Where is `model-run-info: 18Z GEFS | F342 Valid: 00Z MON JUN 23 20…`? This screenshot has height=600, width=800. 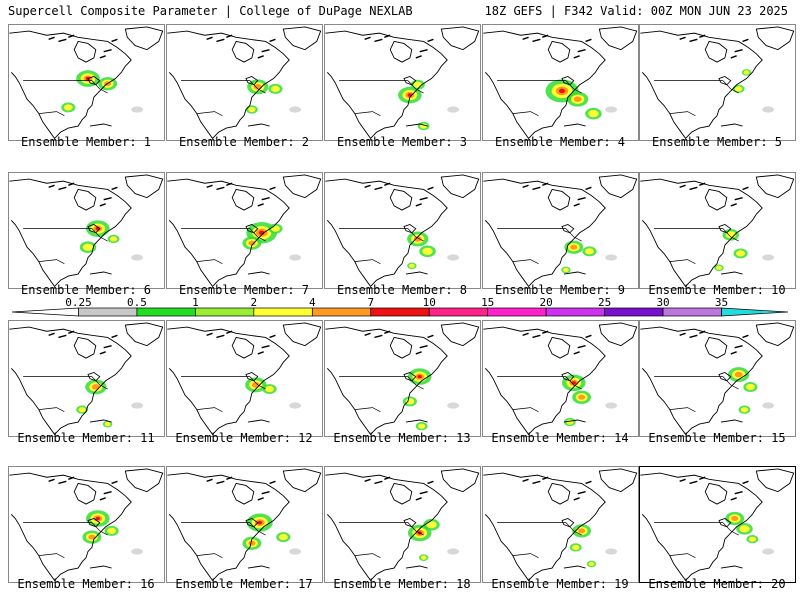 model-run-info: 18Z GEFS | F342 Valid: 00Z MON JUN 23 20… is located at coordinates (636, 11).